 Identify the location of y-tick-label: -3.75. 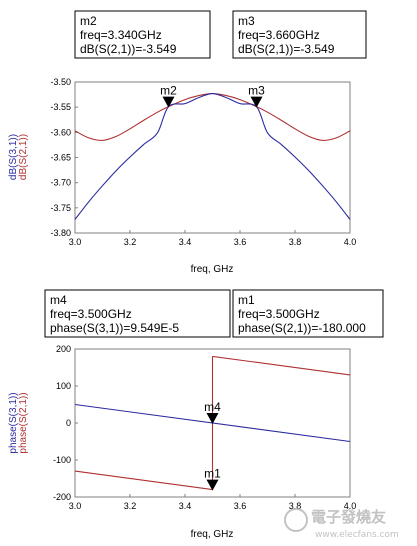
(60, 208).